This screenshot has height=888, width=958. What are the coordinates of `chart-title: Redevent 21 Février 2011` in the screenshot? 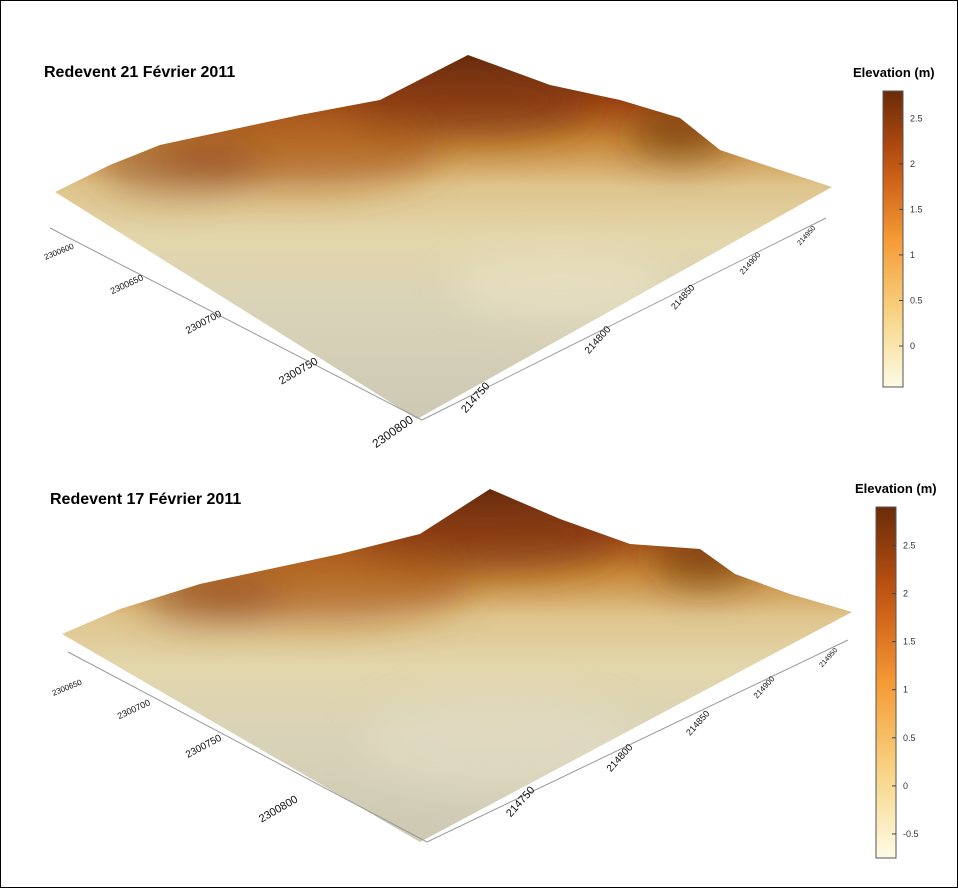 It's located at (140, 72).